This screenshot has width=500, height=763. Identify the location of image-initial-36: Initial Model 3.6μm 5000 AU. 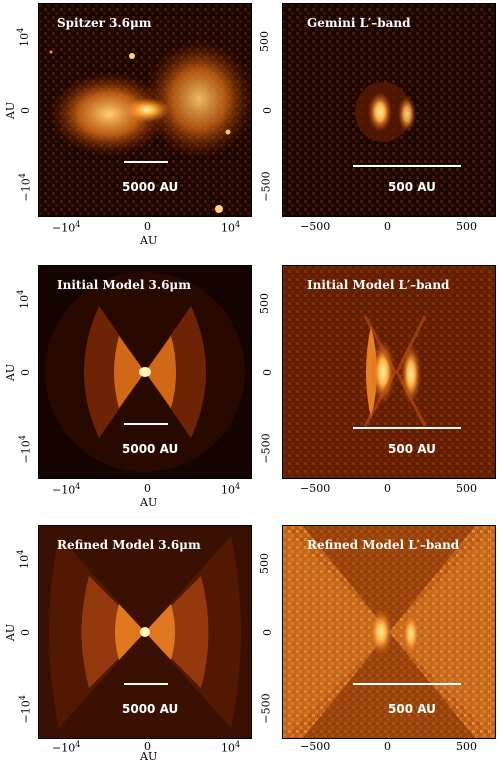
(145, 372).